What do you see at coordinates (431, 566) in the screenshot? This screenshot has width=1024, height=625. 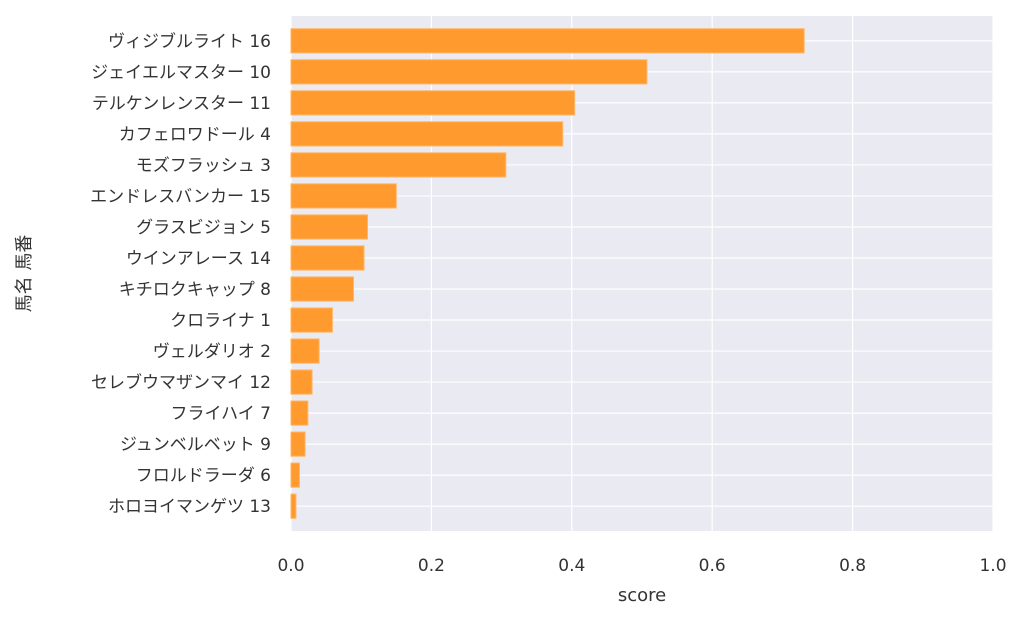 I see `x-tick-label: 0.2` at bounding box center [431, 566].